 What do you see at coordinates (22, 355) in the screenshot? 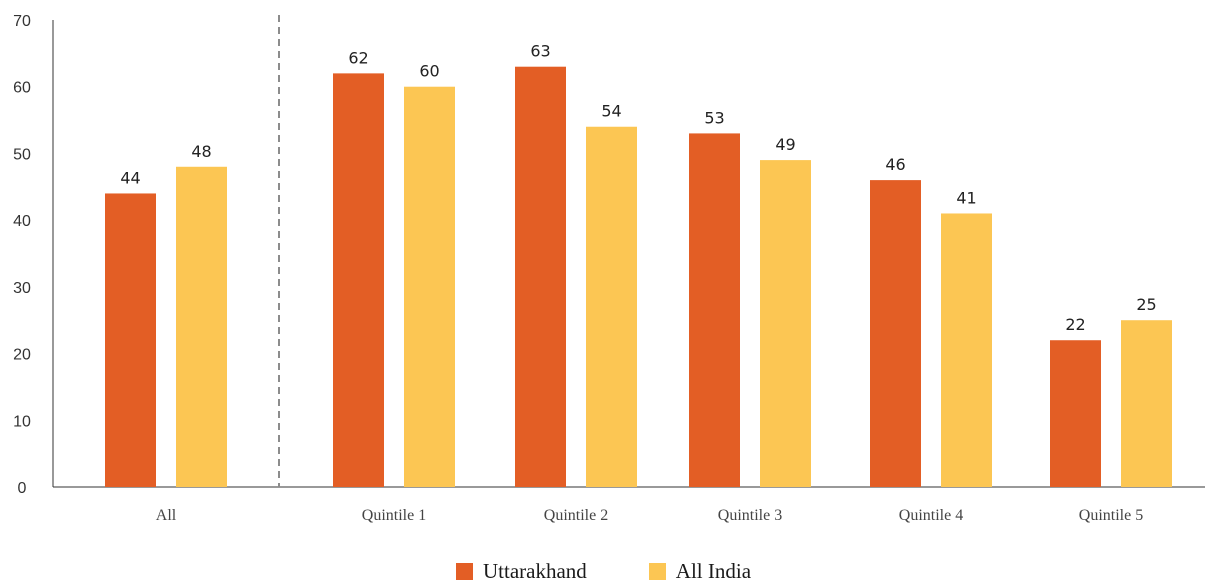
I see `y-tick-label: 20` at bounding box center [22, 355].